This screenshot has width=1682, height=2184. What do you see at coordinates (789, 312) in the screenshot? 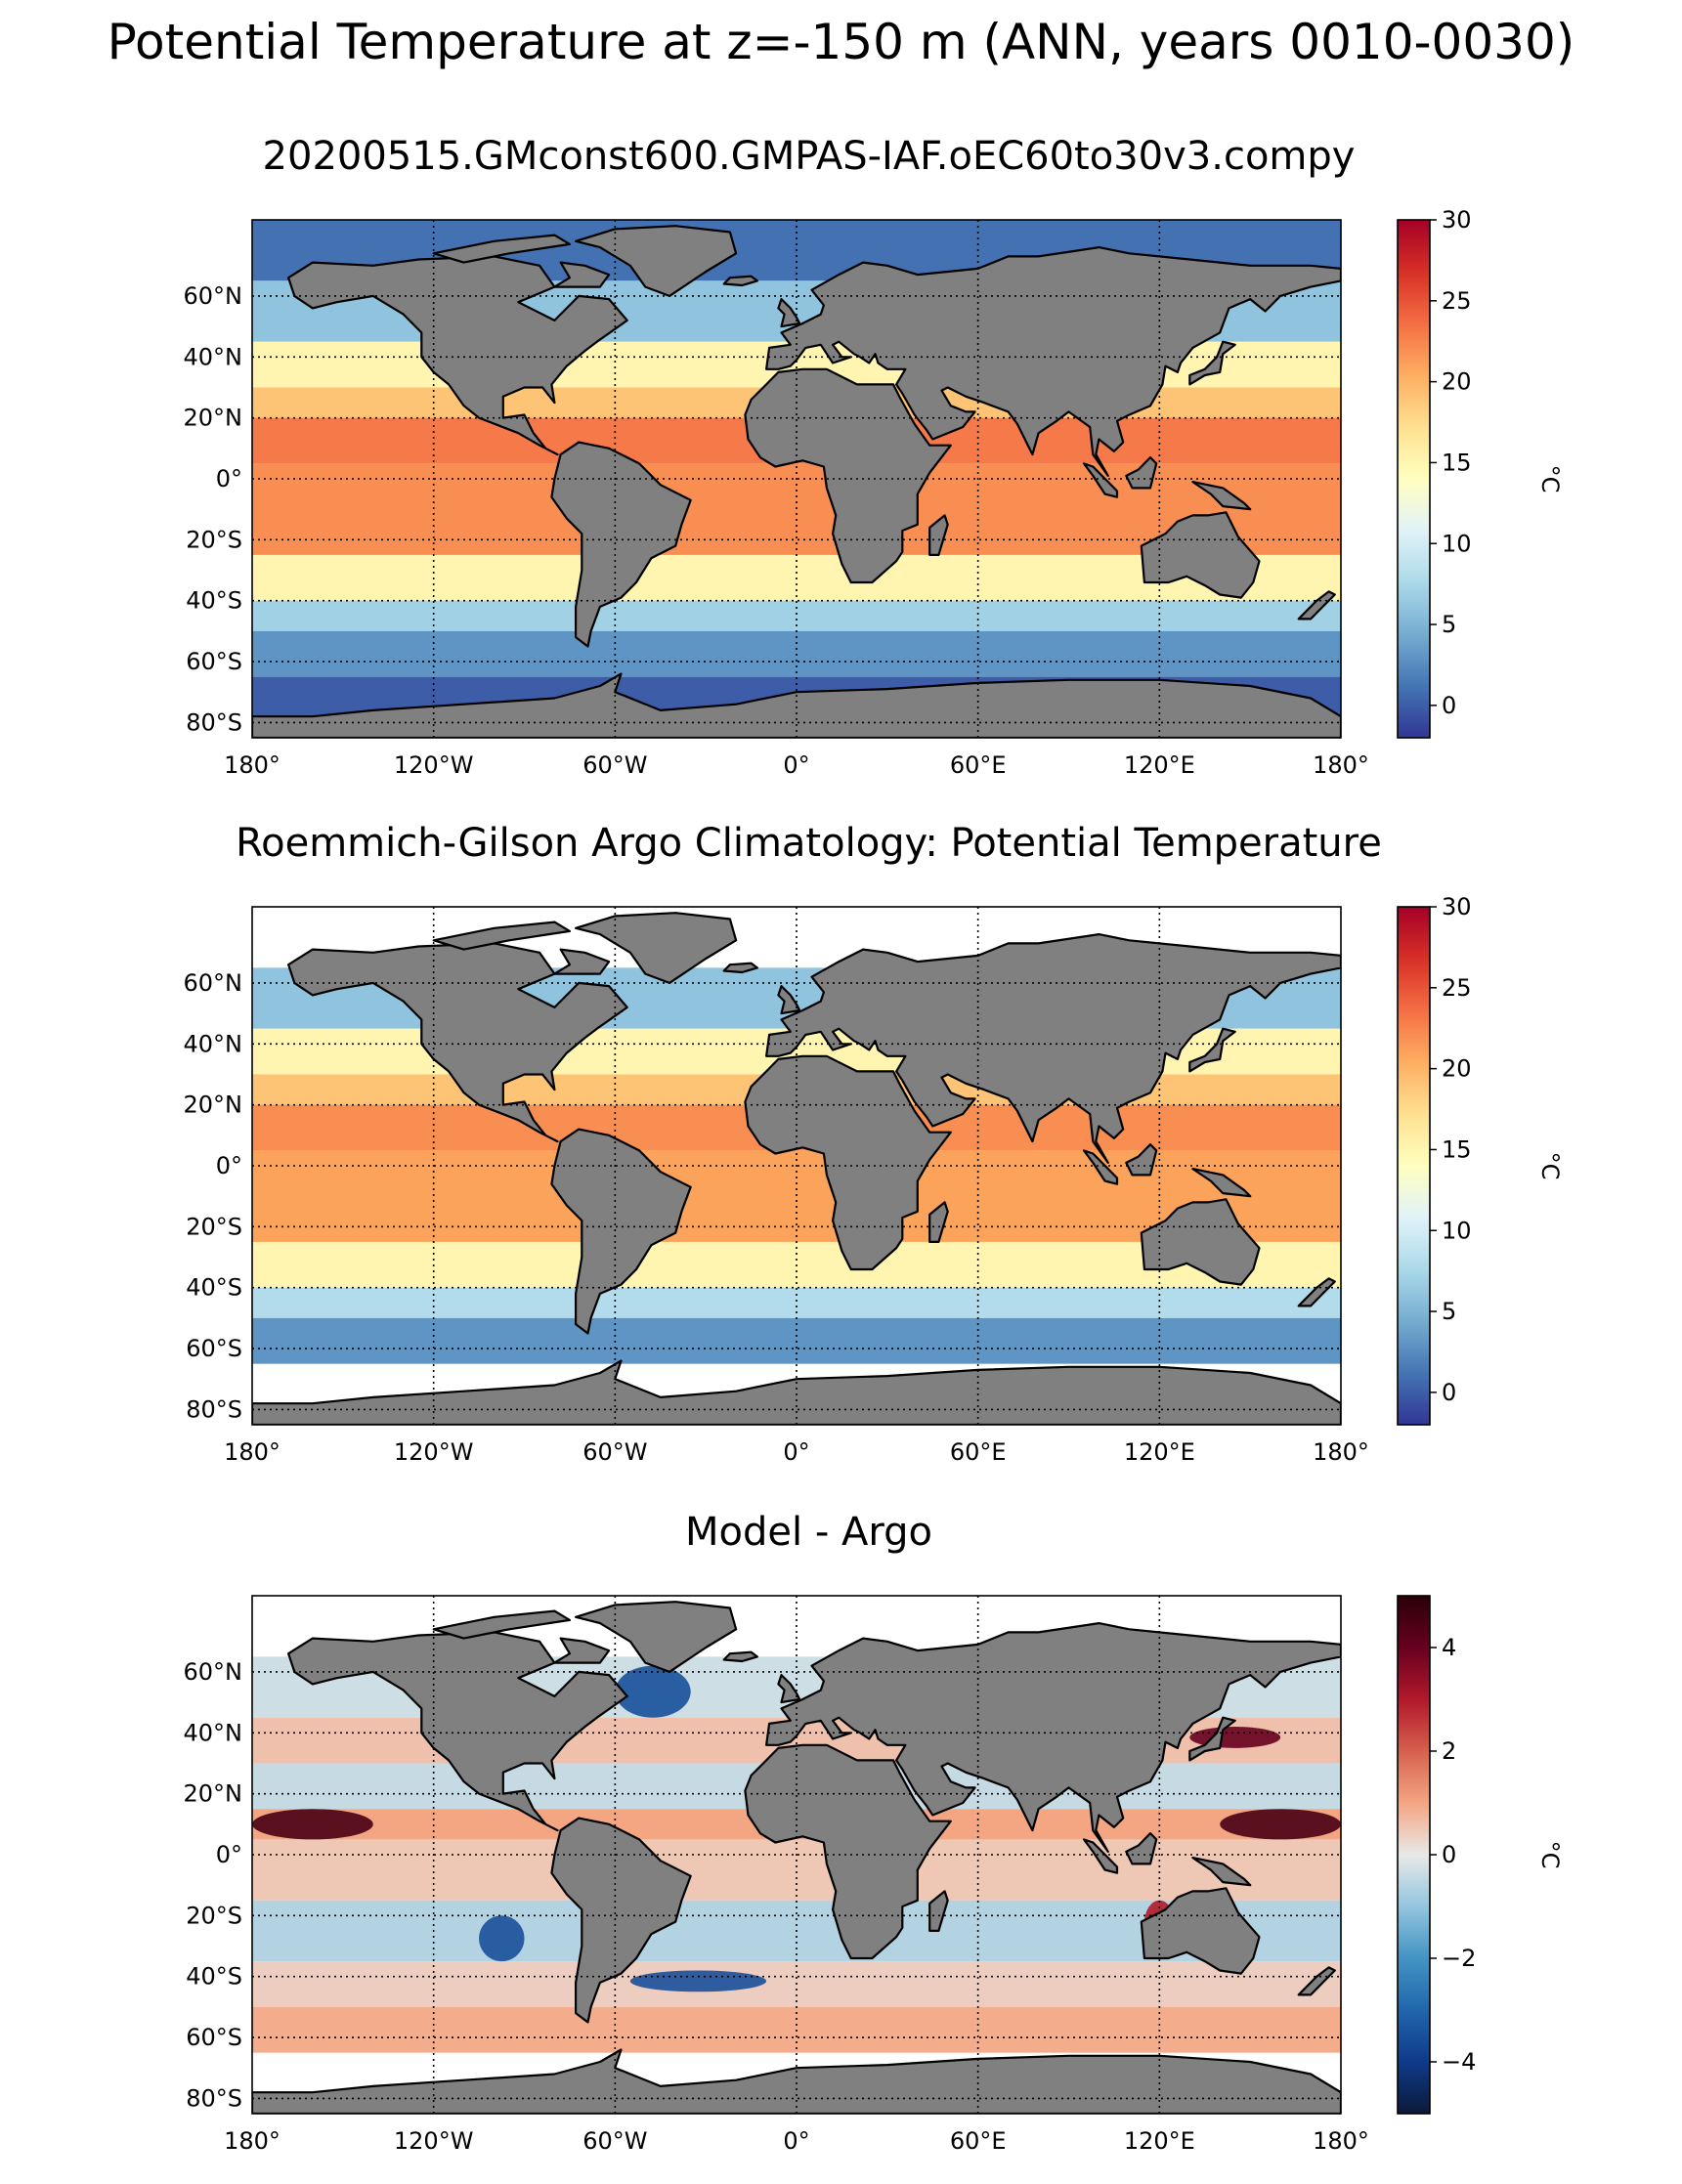
I see `land-great-britain` at bounding box center [789, 312].